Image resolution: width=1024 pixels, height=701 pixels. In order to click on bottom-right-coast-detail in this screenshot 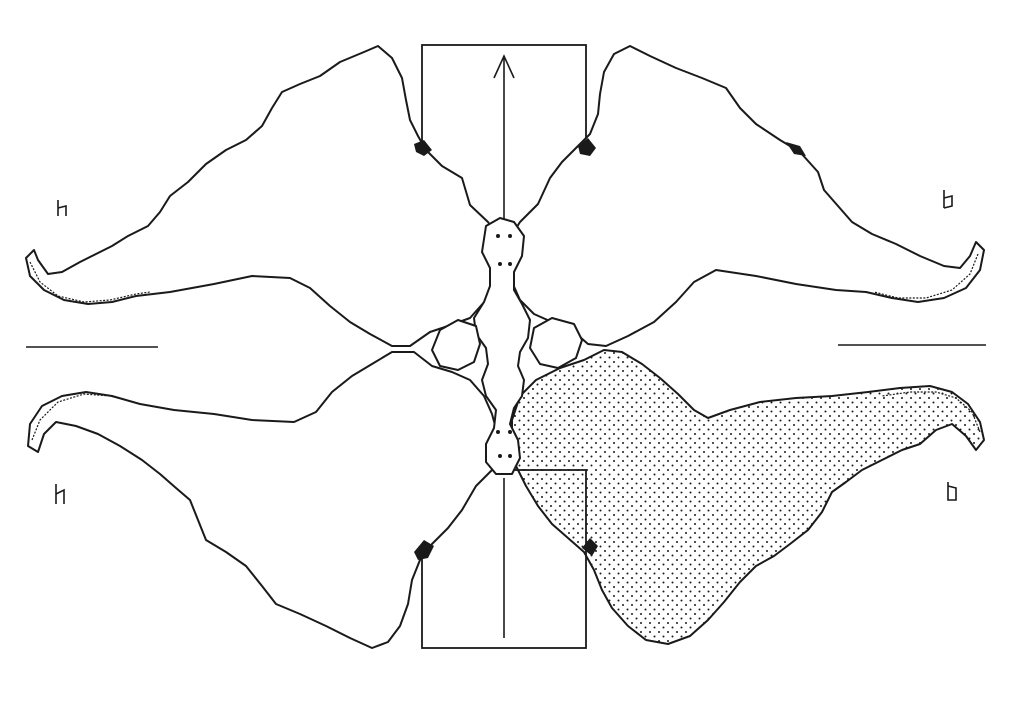, I will do `click(931, 412)`.